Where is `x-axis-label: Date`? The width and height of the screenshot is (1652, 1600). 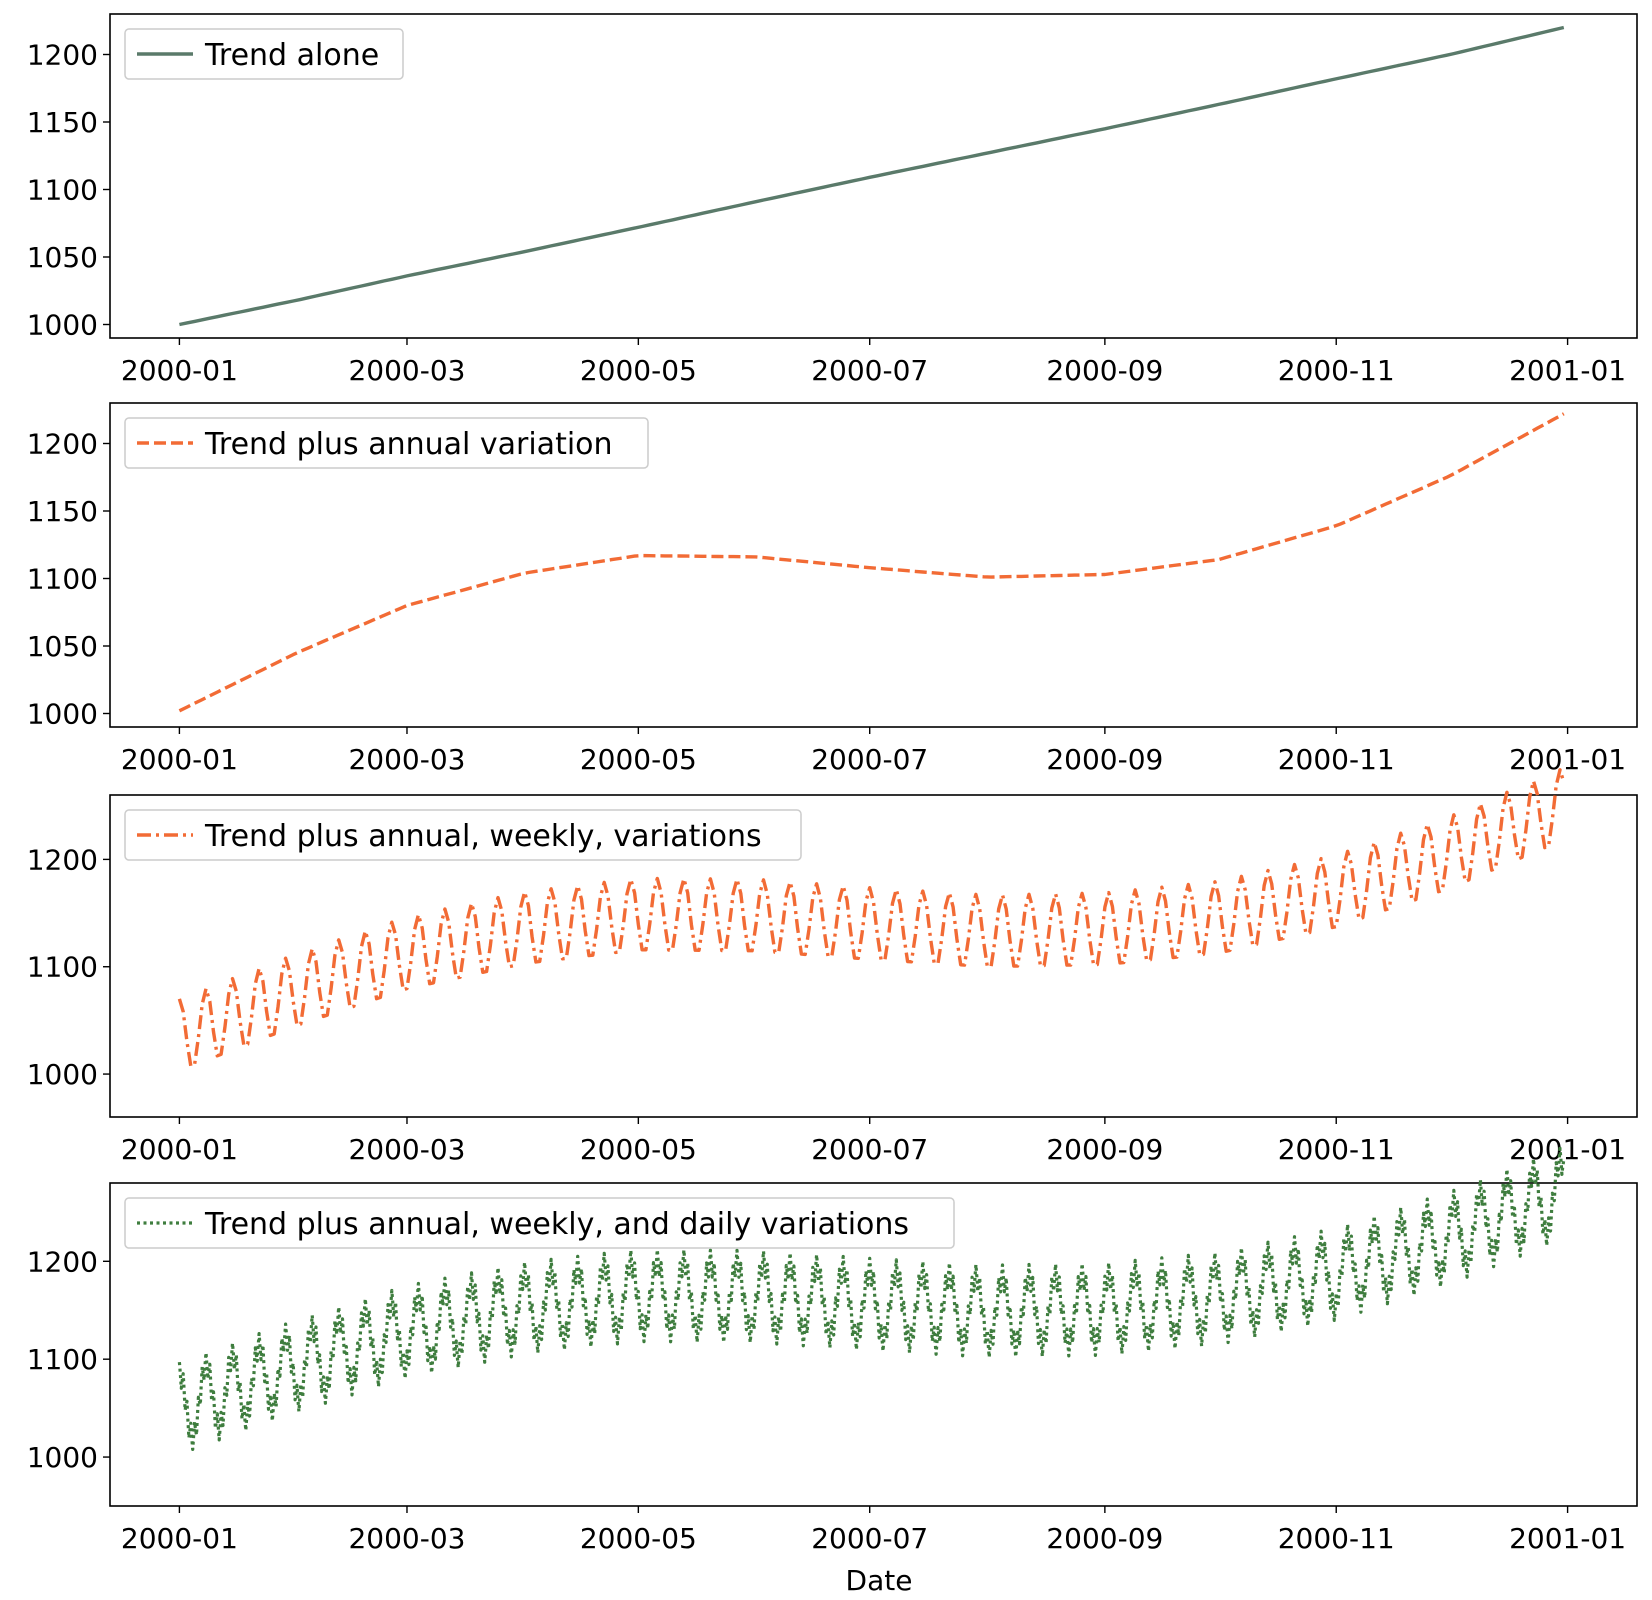
x-axis-label: Date is located at coordinates (879, 1580).